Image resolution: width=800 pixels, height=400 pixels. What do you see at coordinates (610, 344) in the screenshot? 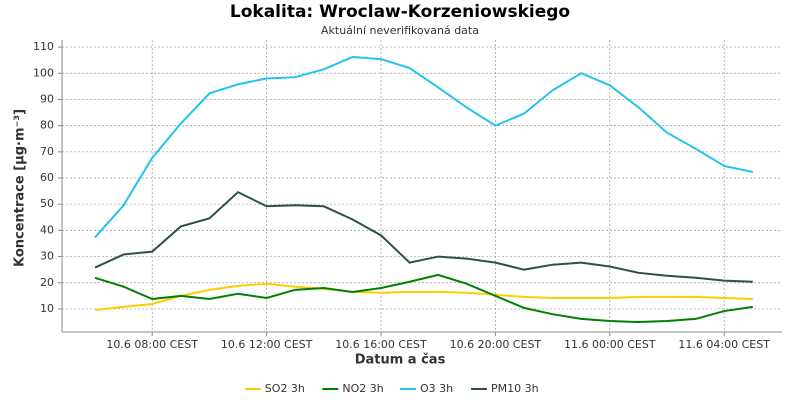
I see `x-tick-label: 11.6 00:00 CEST` at bounding box center [610, 344].